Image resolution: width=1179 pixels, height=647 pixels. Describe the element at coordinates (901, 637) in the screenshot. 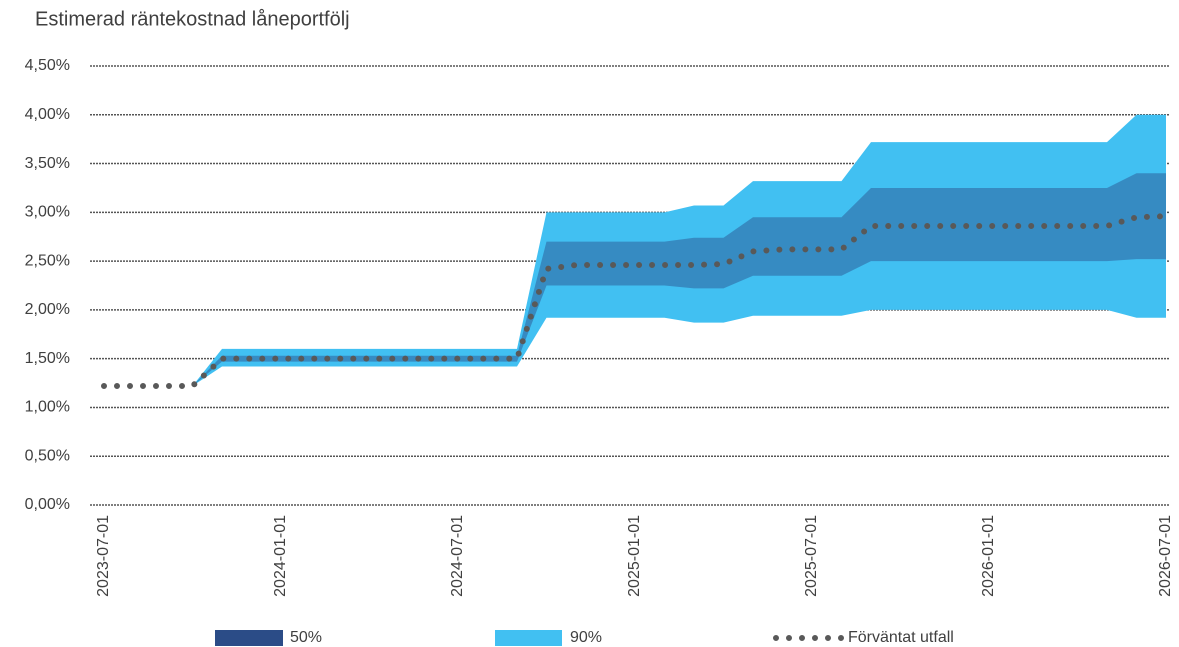

I see `legend-label: Förväntat utfall` at that location.